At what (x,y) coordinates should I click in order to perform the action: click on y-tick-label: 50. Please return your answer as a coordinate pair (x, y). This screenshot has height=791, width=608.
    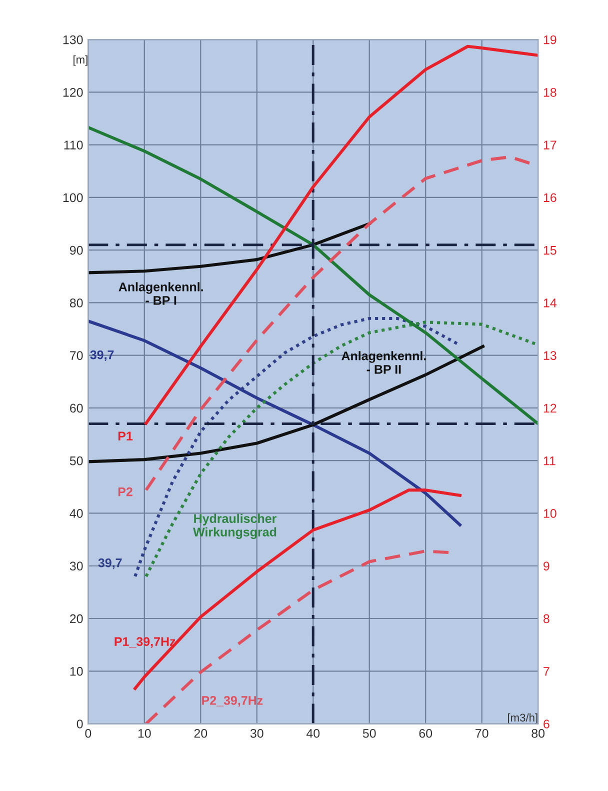
    Looking at the image, I should click on (76, 461).